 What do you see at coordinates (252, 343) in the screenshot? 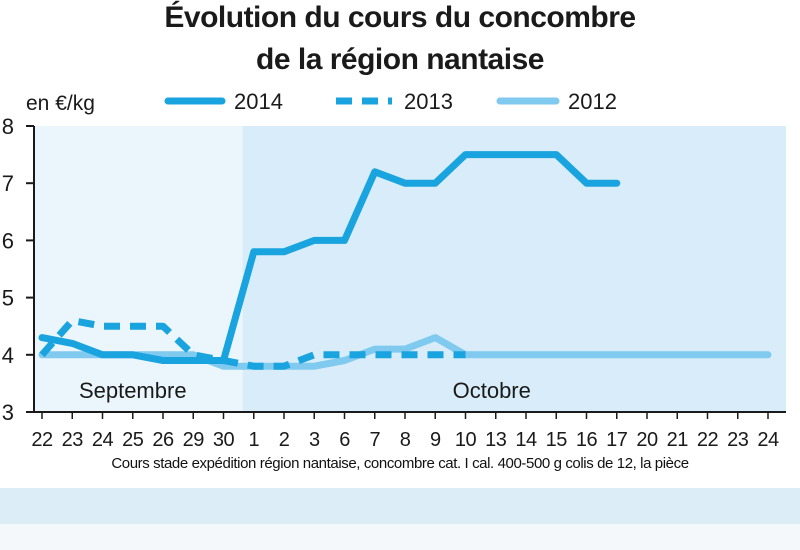
I see `series-line-2013` at bounding box center [252, 343].